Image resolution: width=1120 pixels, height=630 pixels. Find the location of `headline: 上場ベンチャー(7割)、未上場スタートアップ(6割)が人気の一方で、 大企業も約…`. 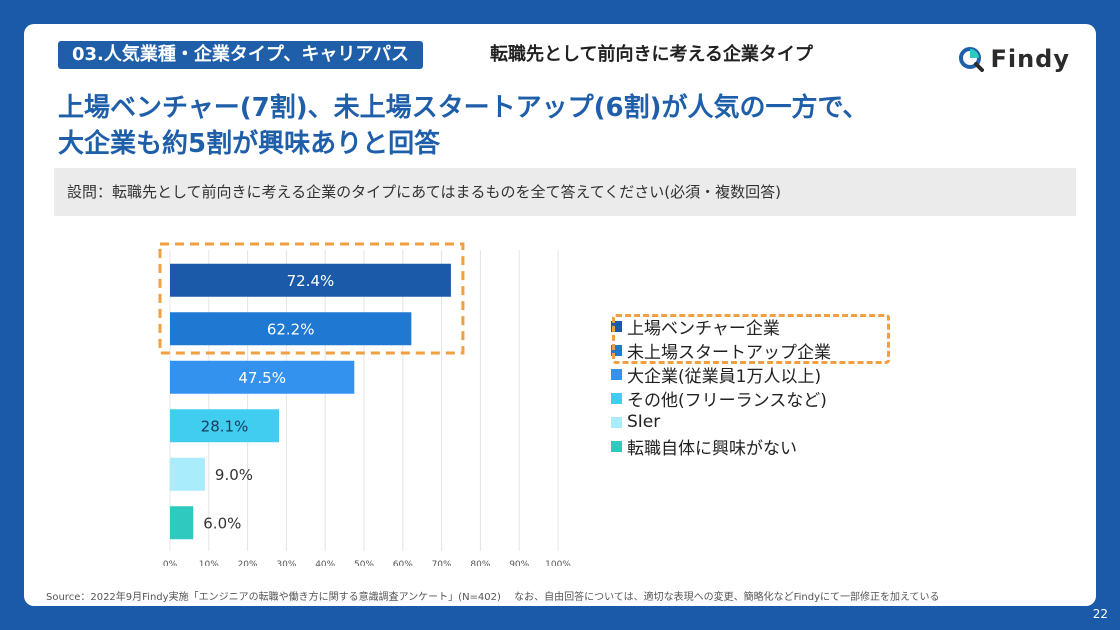

headline: 上場ベンチャー(7割)、未上場スタートアップ(6割)が人気の一方で、 大企業も約… is located at coordinates (463, 126).